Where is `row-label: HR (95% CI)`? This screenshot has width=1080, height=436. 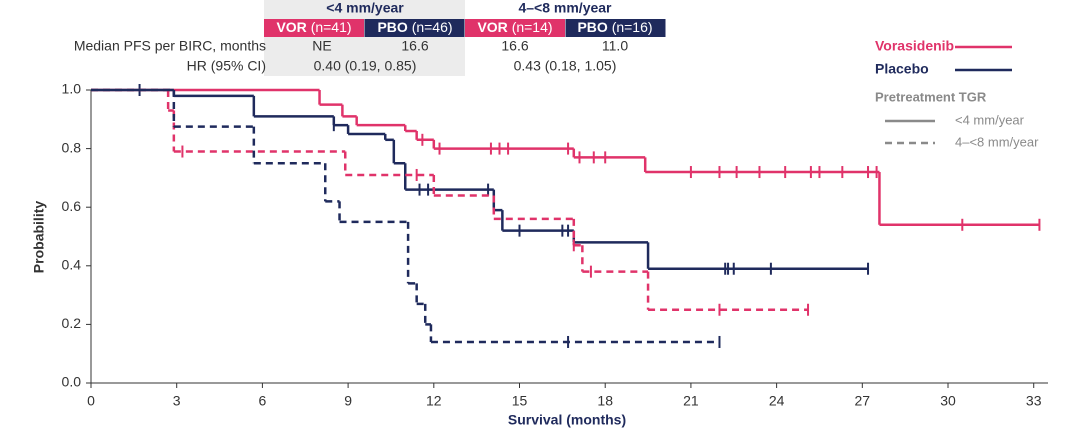
row-label: HR (95% CI) is located at coordinates (226, 66).